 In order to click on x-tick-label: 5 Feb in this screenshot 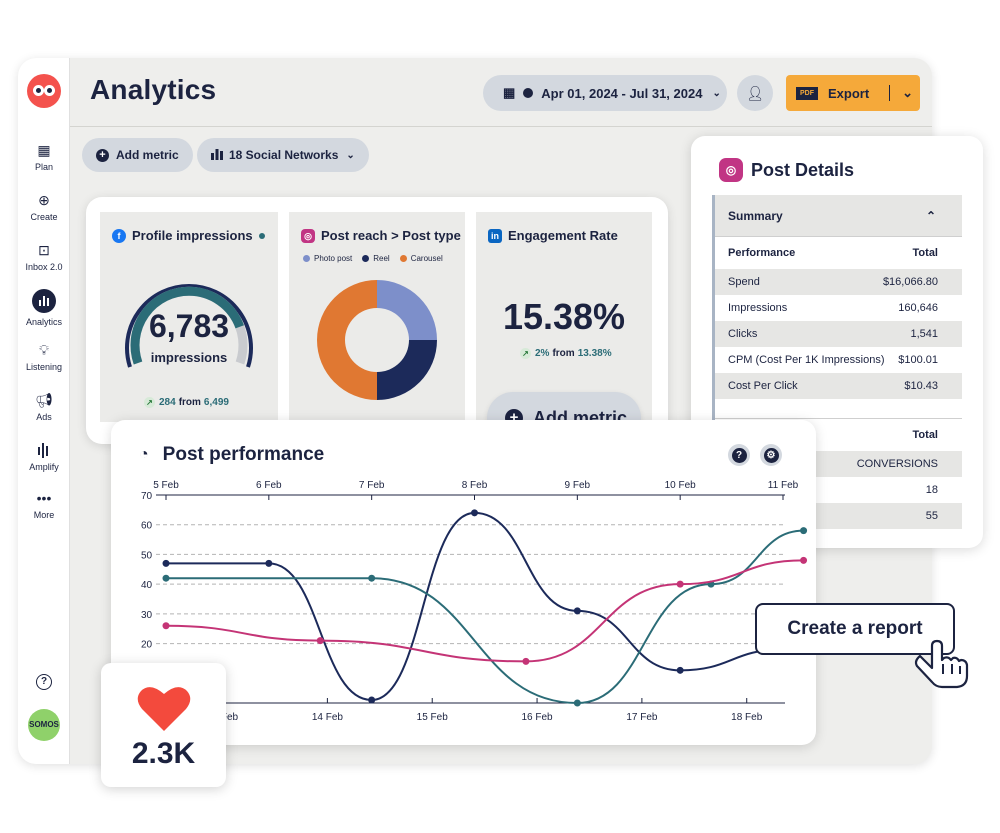, I will do `click(166, 485)`.